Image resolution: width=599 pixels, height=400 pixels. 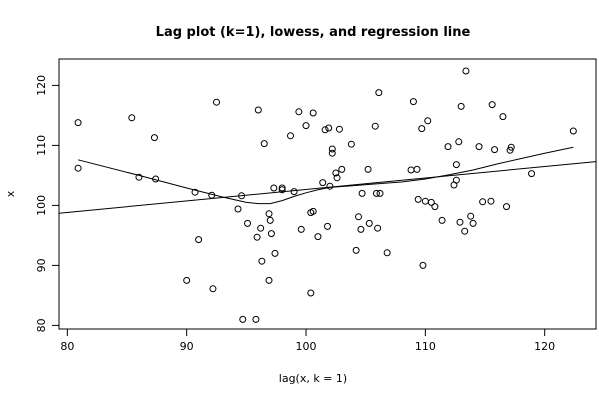 What do you see at coordinates (10, 193) in the screenshot?
I see `y-axis-label: x` at bounding box center [10, 193].